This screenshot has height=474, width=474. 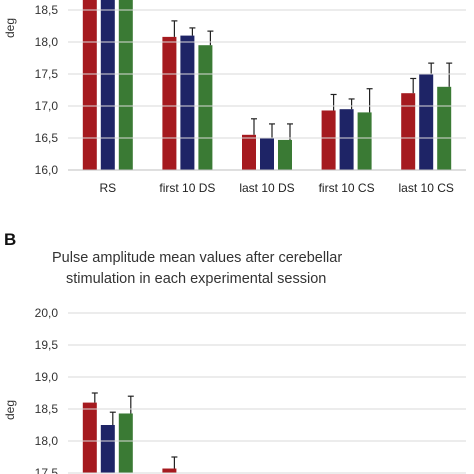 I want to click on x-tick-label: last 10 DS, so click(x=266, y=188).